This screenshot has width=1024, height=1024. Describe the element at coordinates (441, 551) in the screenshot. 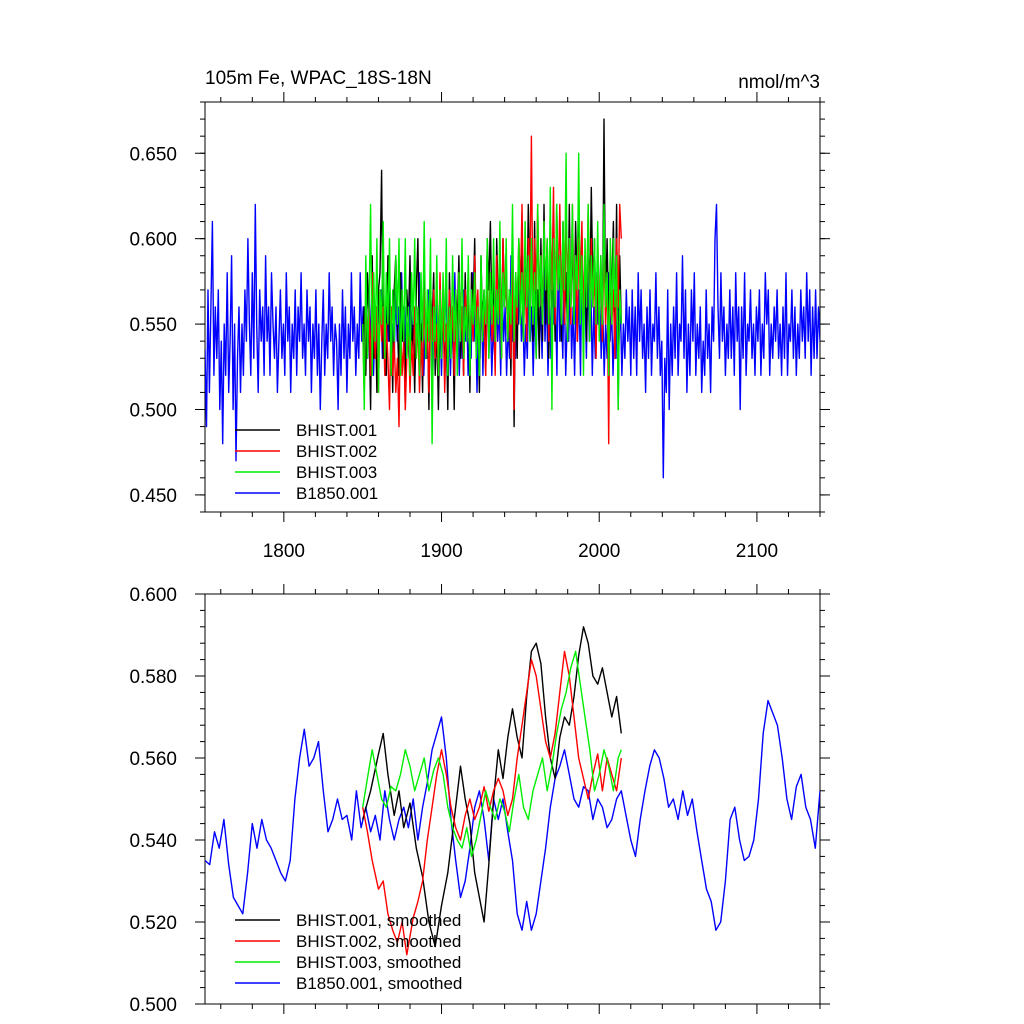

I see `x-tick-label: 1900` at that location.